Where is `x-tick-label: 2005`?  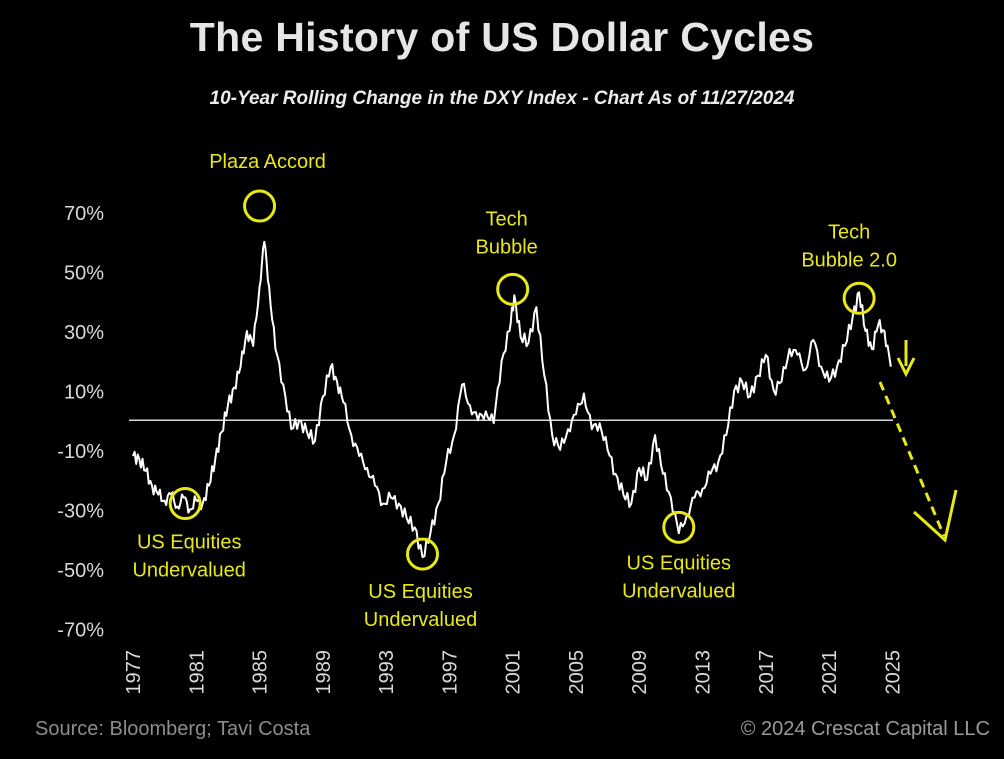 x-tick-label: 2005 is located at coordinates (577, 672).